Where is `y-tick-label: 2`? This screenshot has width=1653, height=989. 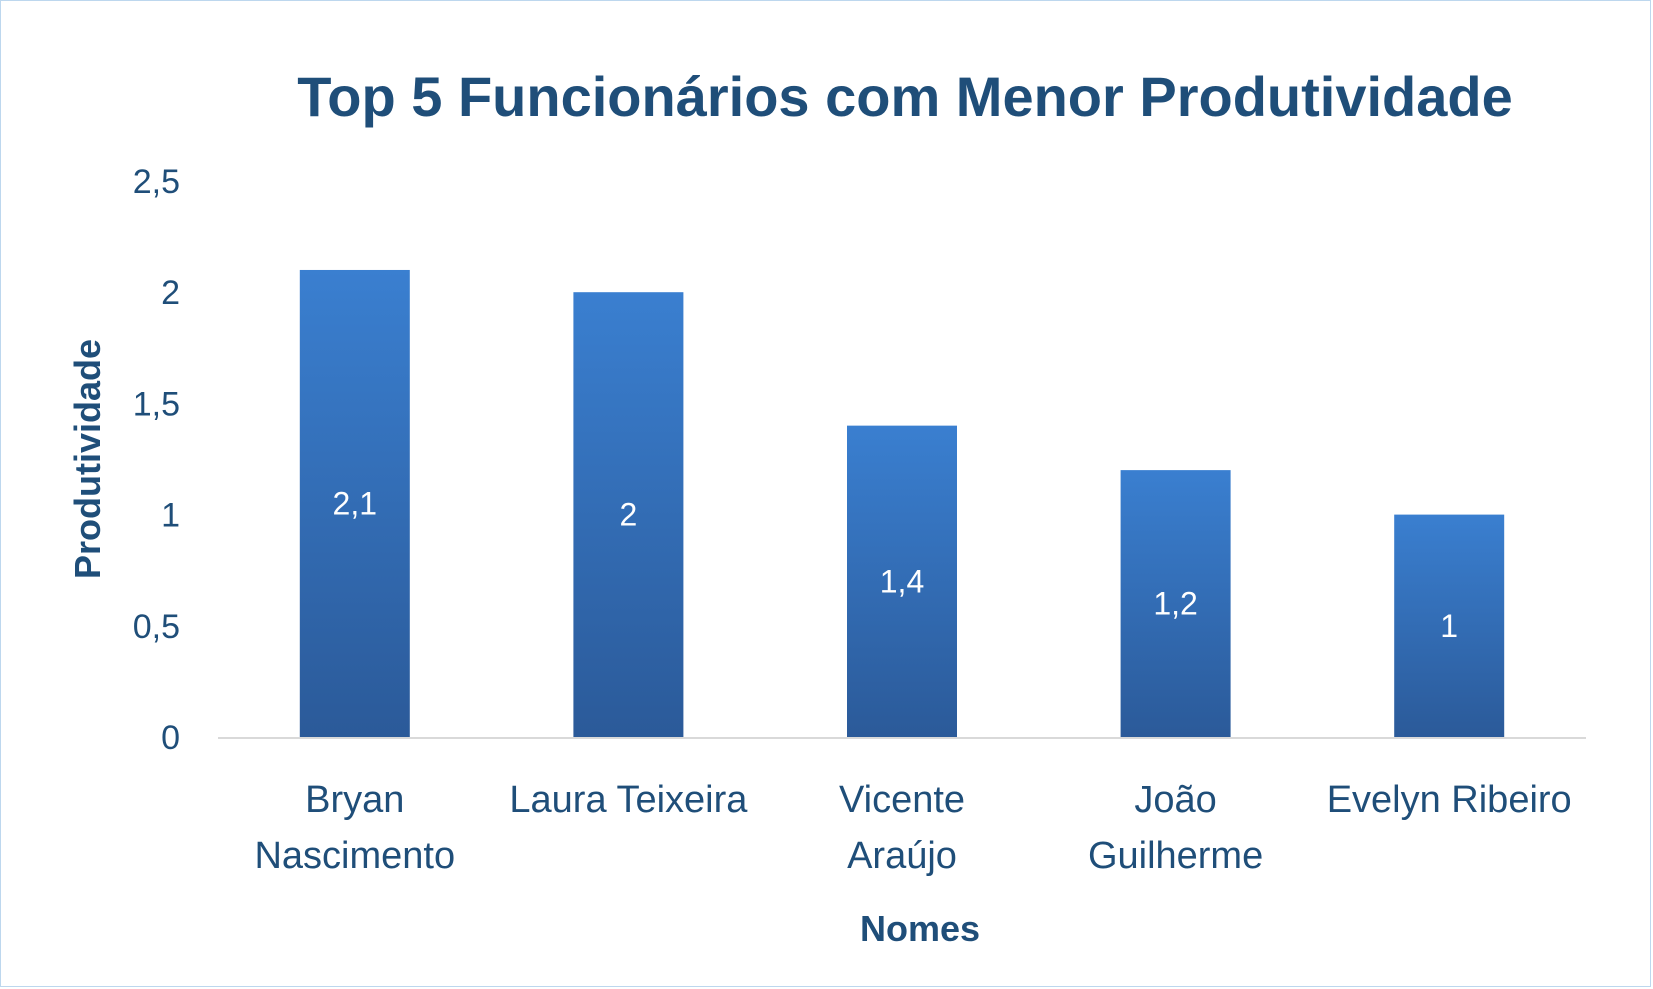
y-tick-label: 2 is located at coordinates (170, 293).